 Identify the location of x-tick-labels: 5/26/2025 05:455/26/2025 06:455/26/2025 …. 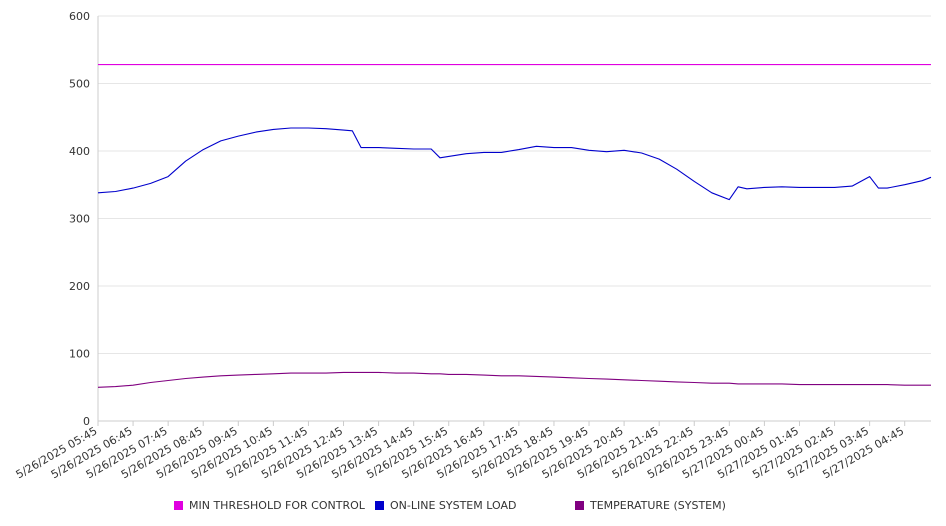
(460, 452).